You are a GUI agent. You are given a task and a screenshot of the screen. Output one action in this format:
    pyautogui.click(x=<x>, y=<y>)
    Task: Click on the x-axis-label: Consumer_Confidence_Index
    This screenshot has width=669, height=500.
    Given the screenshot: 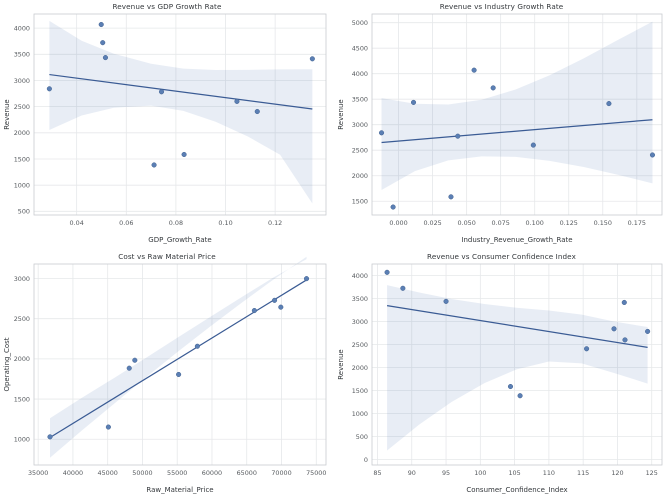 What is the action you would take?
    pyautogui.click(x=516, y=490)
    